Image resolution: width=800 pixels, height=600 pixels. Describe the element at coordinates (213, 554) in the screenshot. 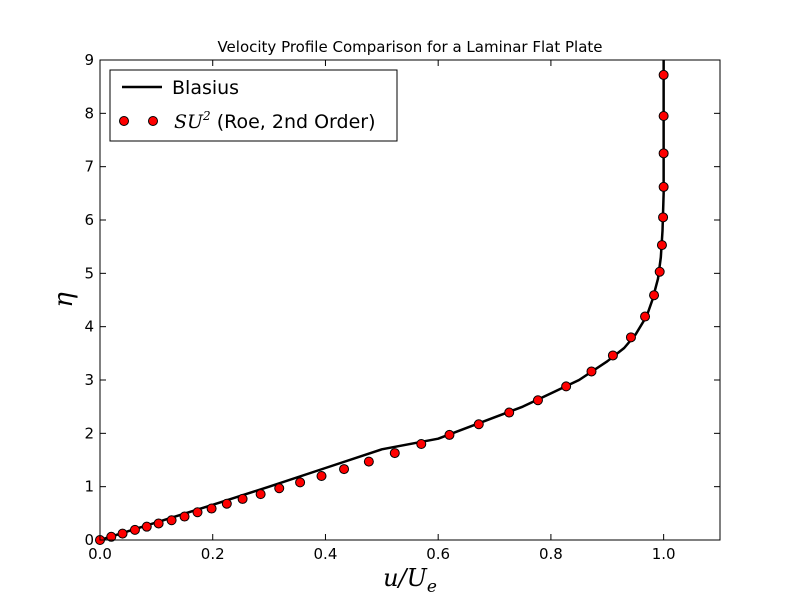

I see `x-tick-label: 0.2` at that location.